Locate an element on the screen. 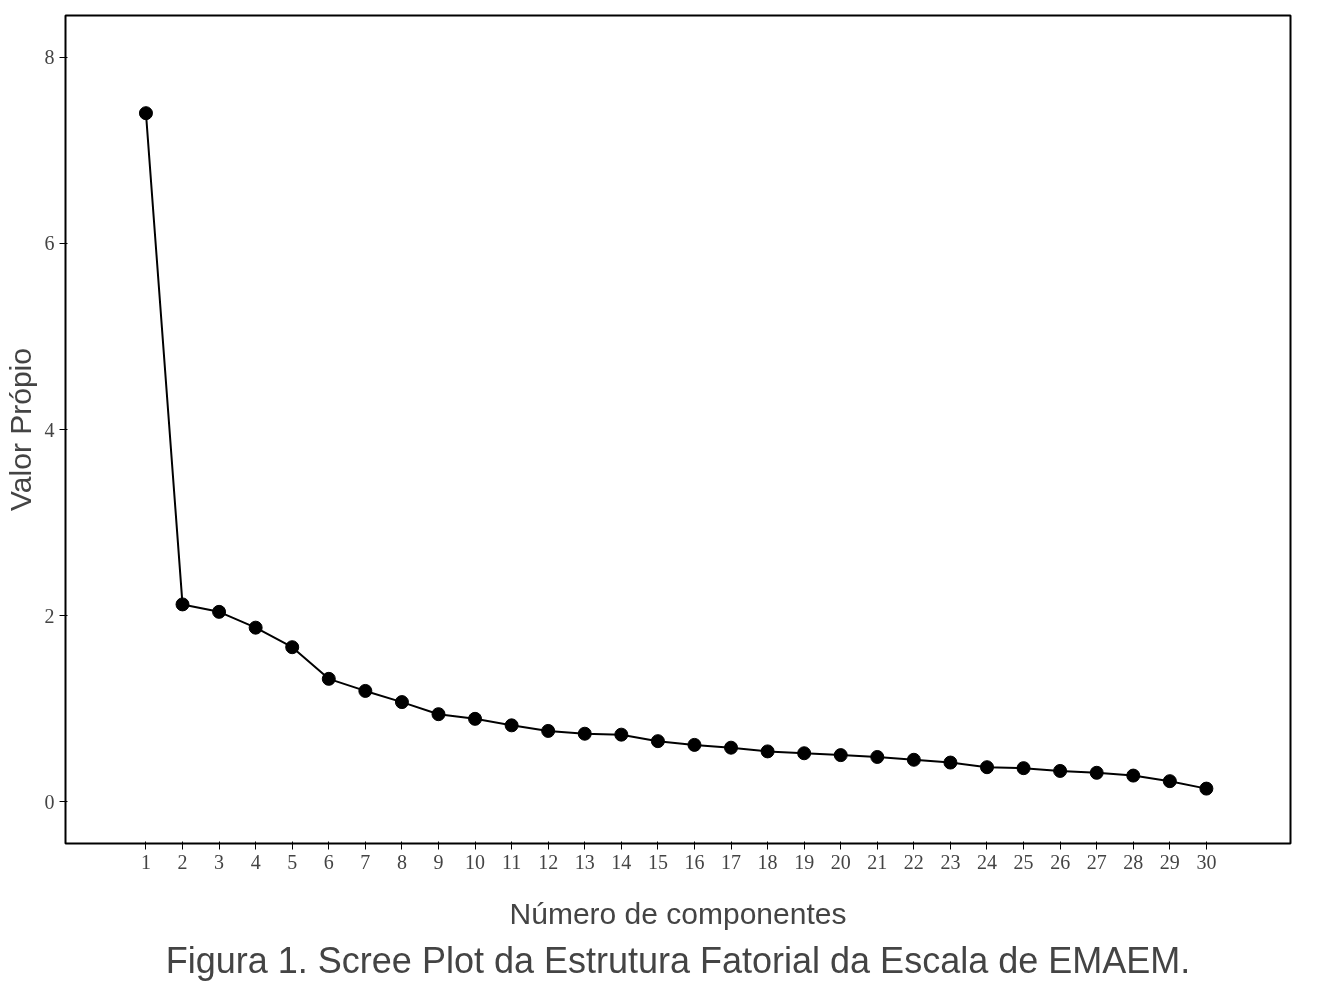 The width and height of the screenshot is (1321, 999). x-tick-label: 27 is located at coordinates (1096, 861).